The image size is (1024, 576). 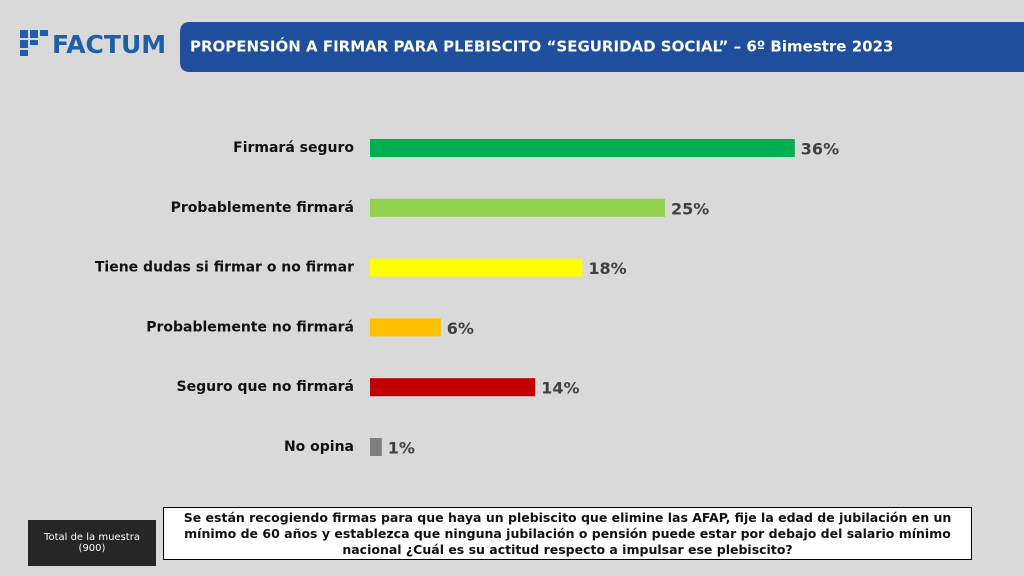 I want to click on category-label: Probablemente no firmará, so click(x=250, y=327).